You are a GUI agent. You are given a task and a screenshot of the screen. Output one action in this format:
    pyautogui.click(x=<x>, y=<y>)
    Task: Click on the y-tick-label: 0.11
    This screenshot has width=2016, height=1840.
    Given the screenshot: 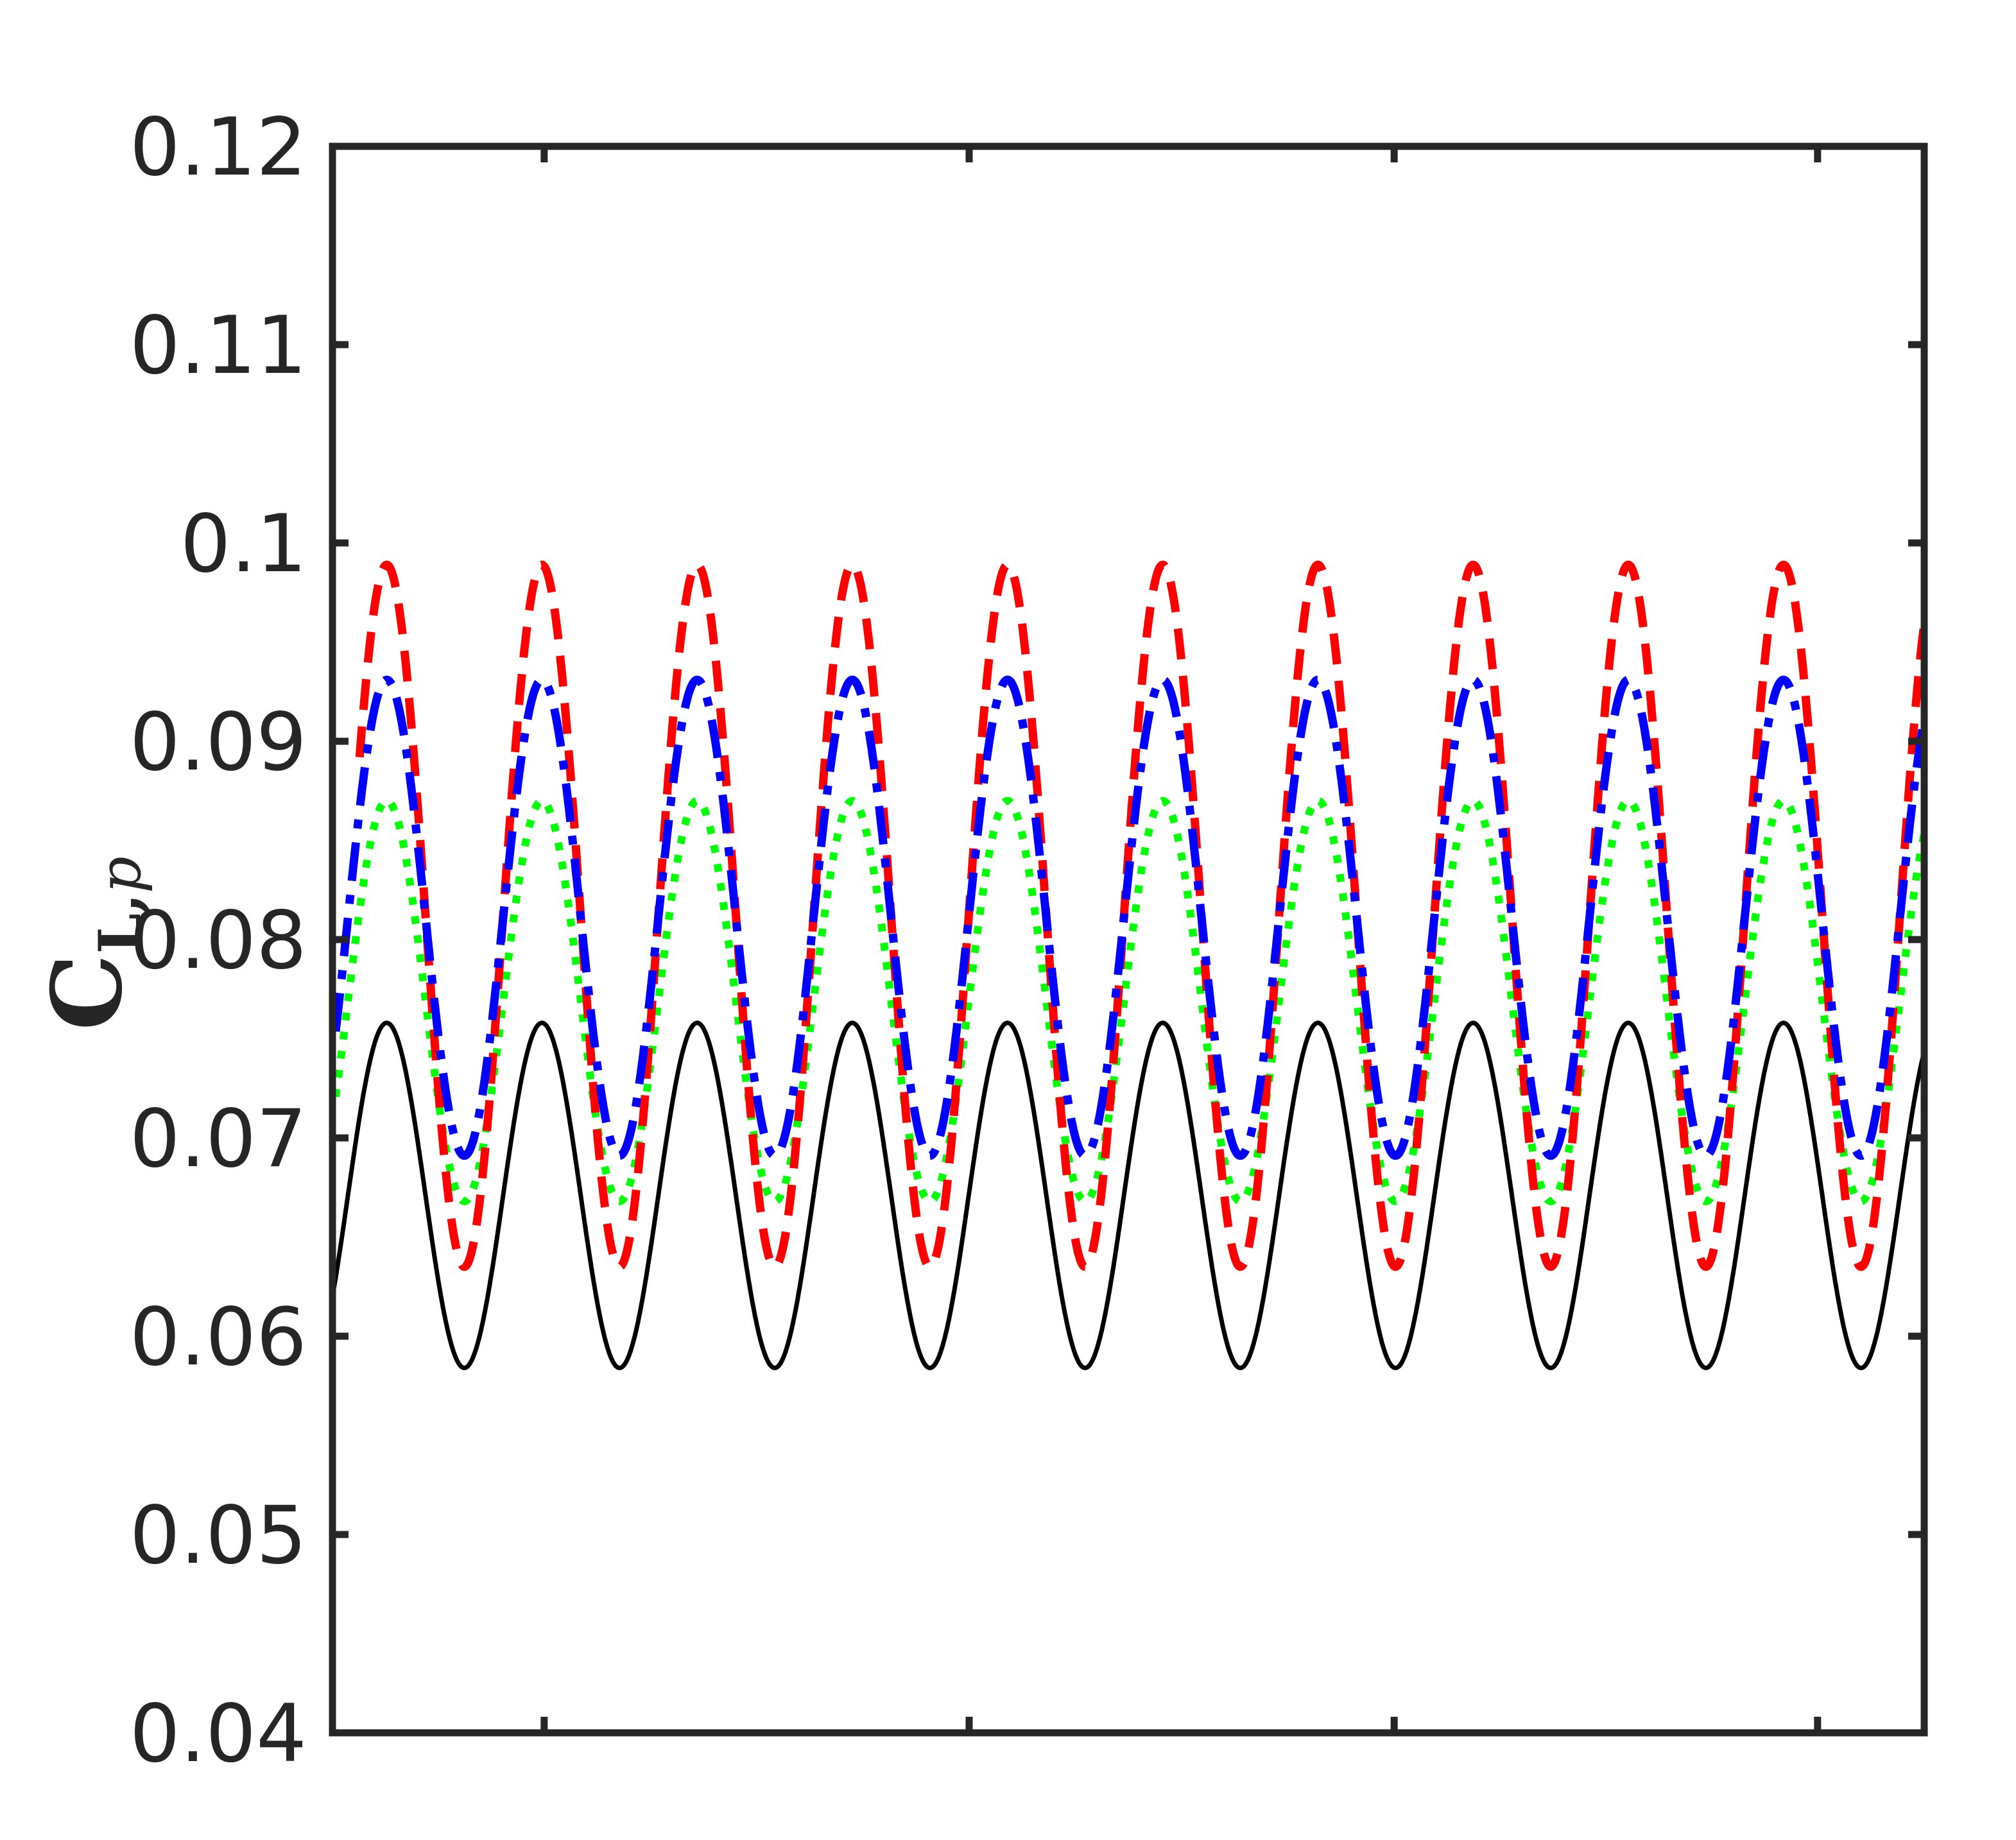 What is the action you would take?
    pyautogui.click(x=218, y=346)
    